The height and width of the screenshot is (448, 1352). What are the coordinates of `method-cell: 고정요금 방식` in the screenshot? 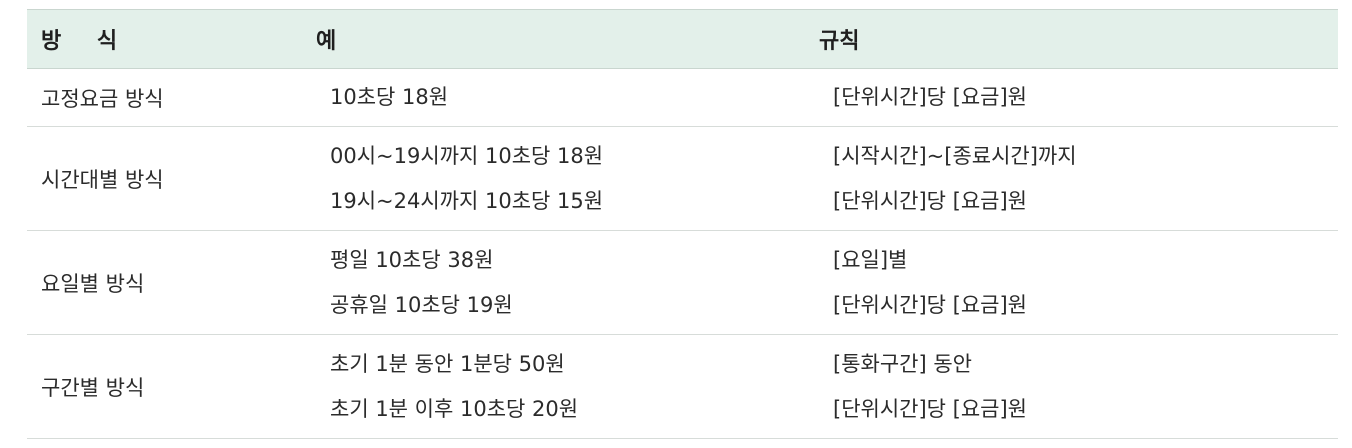 It's located at (102, 98).